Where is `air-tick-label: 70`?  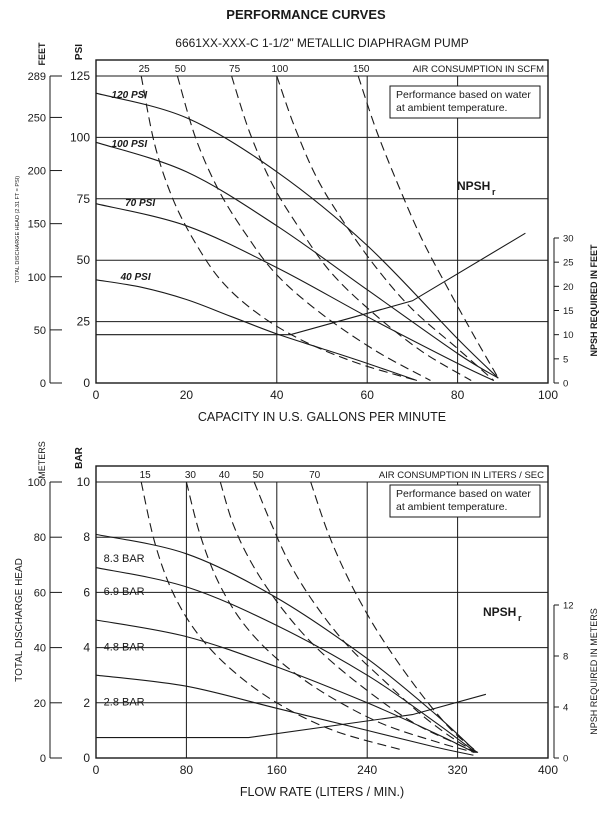
air-tick-label: 70 is located at coordinates (315, 475).